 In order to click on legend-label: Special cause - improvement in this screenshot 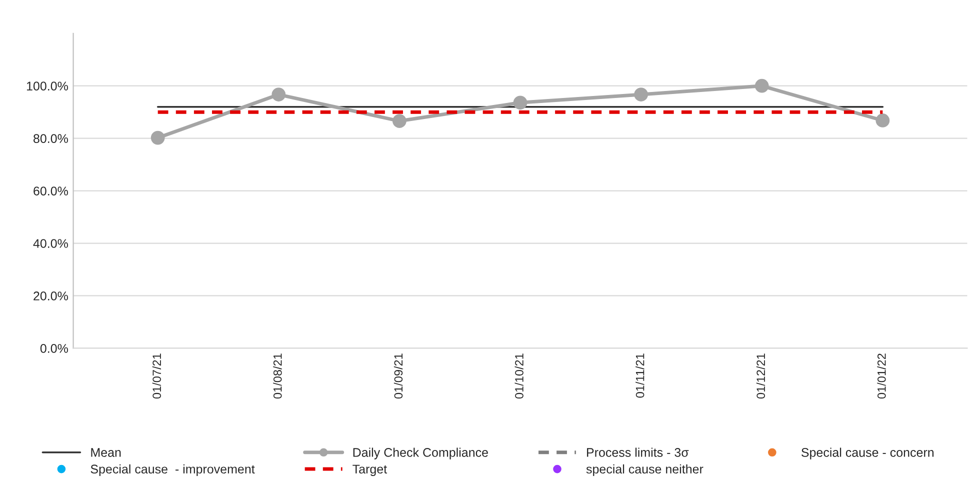, I will do `click(172, 470)`.